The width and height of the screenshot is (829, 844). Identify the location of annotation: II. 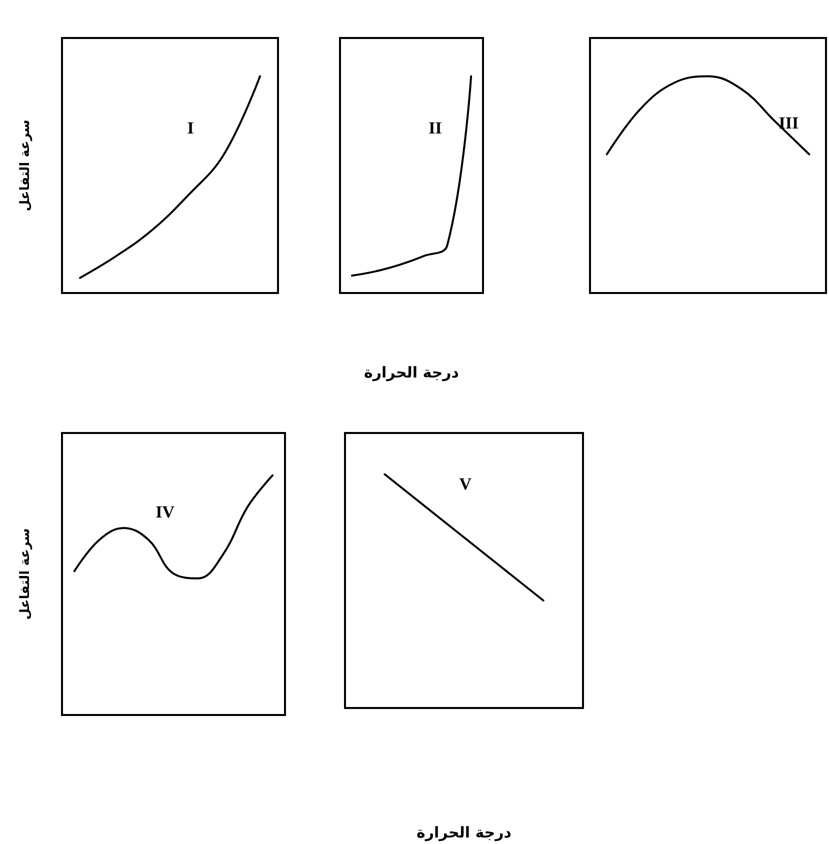
(435, 128).